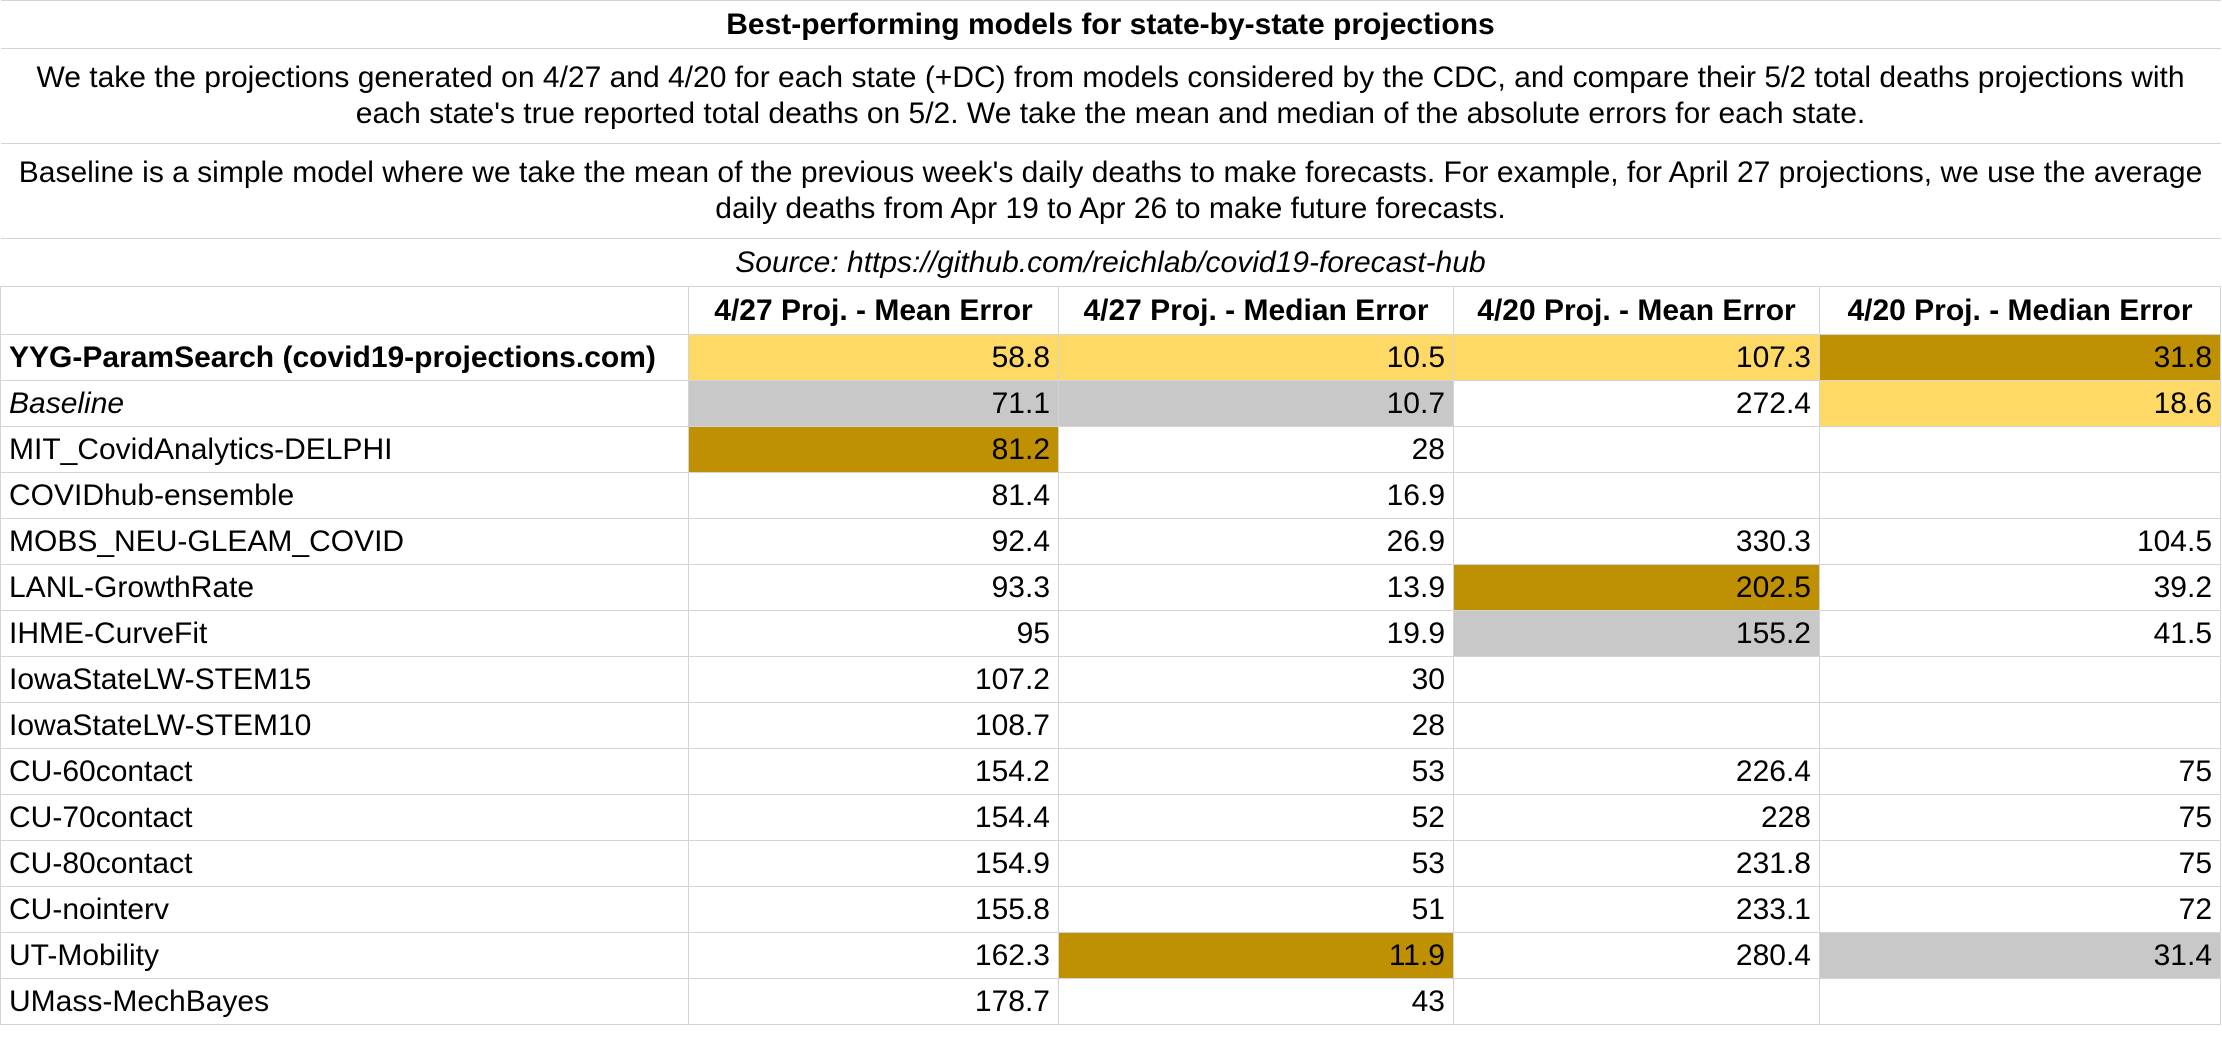 This screenshot has height=1062, width=2222. Describe the element at coordinates (2020, 909) in the screenshot. I see `0420-median-error-cell: 72` at that location.